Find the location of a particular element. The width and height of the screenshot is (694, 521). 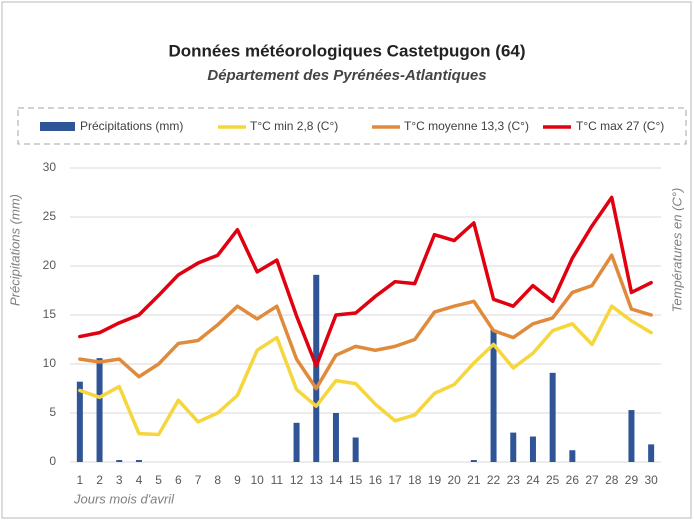

x-tick-label: 8 is located at coordinates (217, 480).